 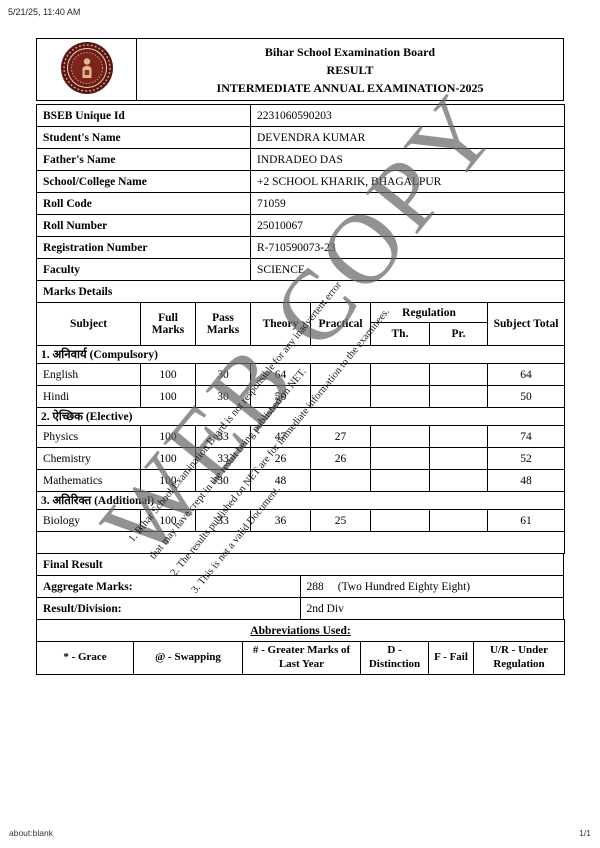 What do you see at coordinates (88, 480) in the screenshot?
I see `subject-name: Mathematics` at bounding box center [88, 480].